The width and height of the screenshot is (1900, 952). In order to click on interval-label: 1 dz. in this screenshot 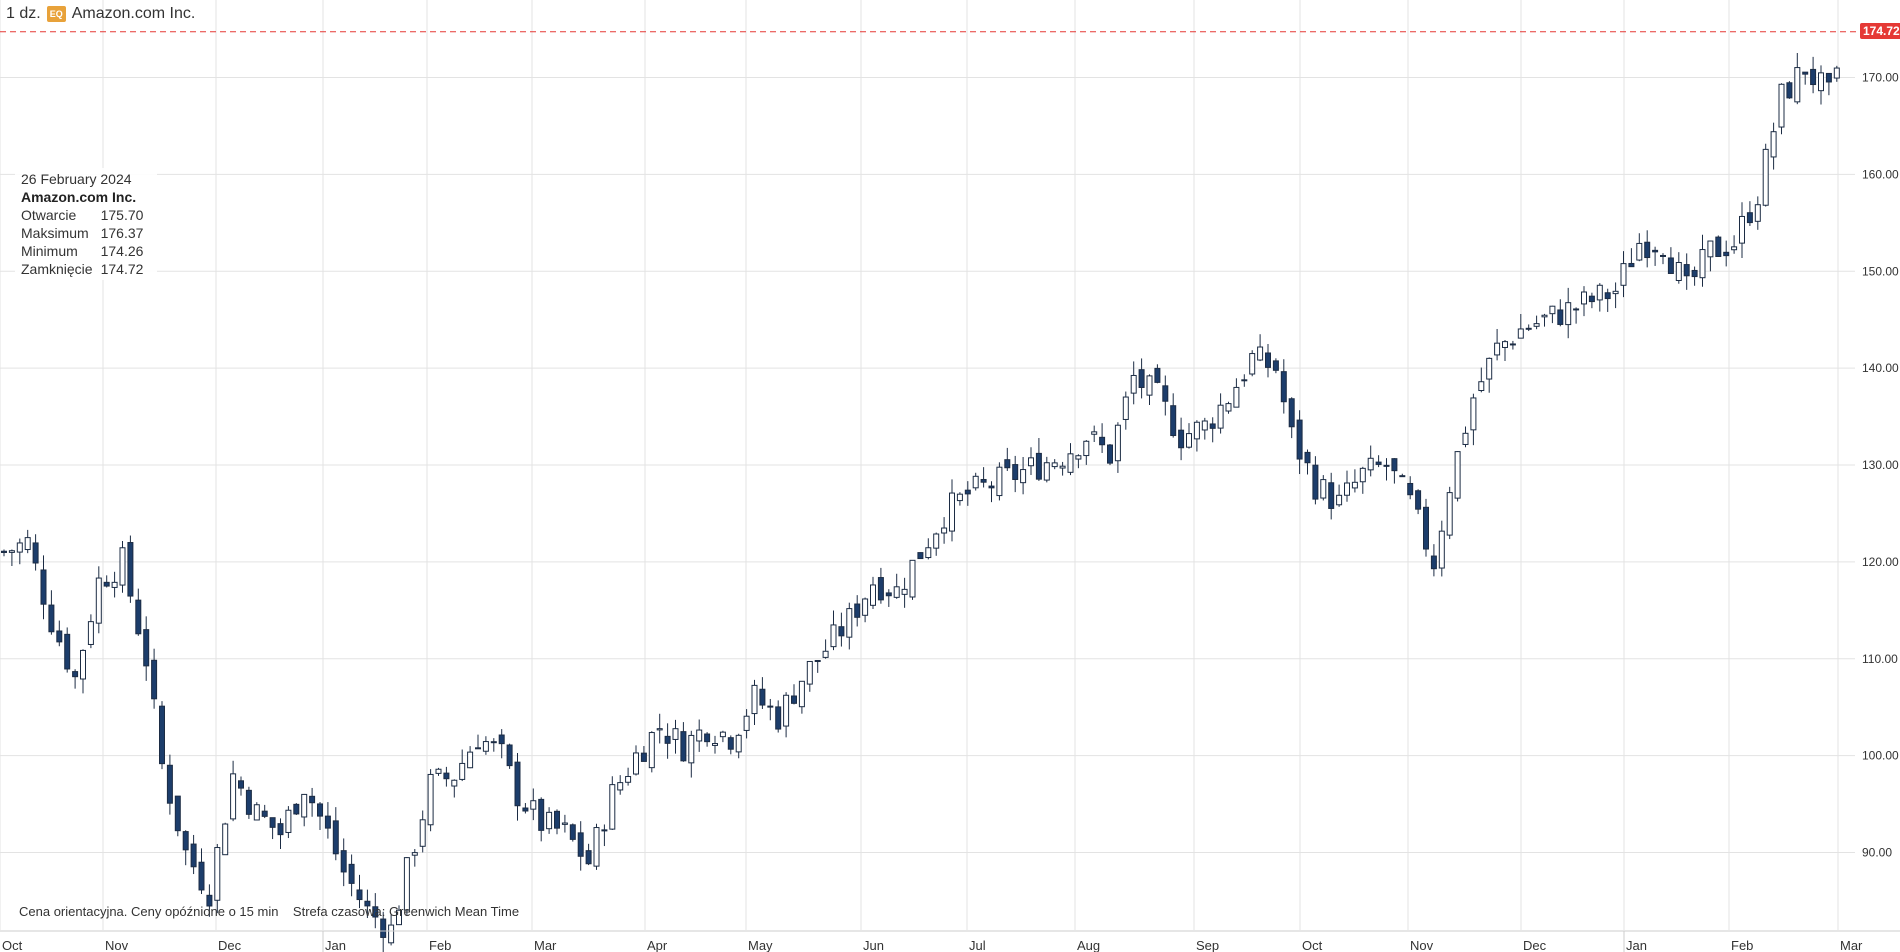, I will do `click(23, 13)`.